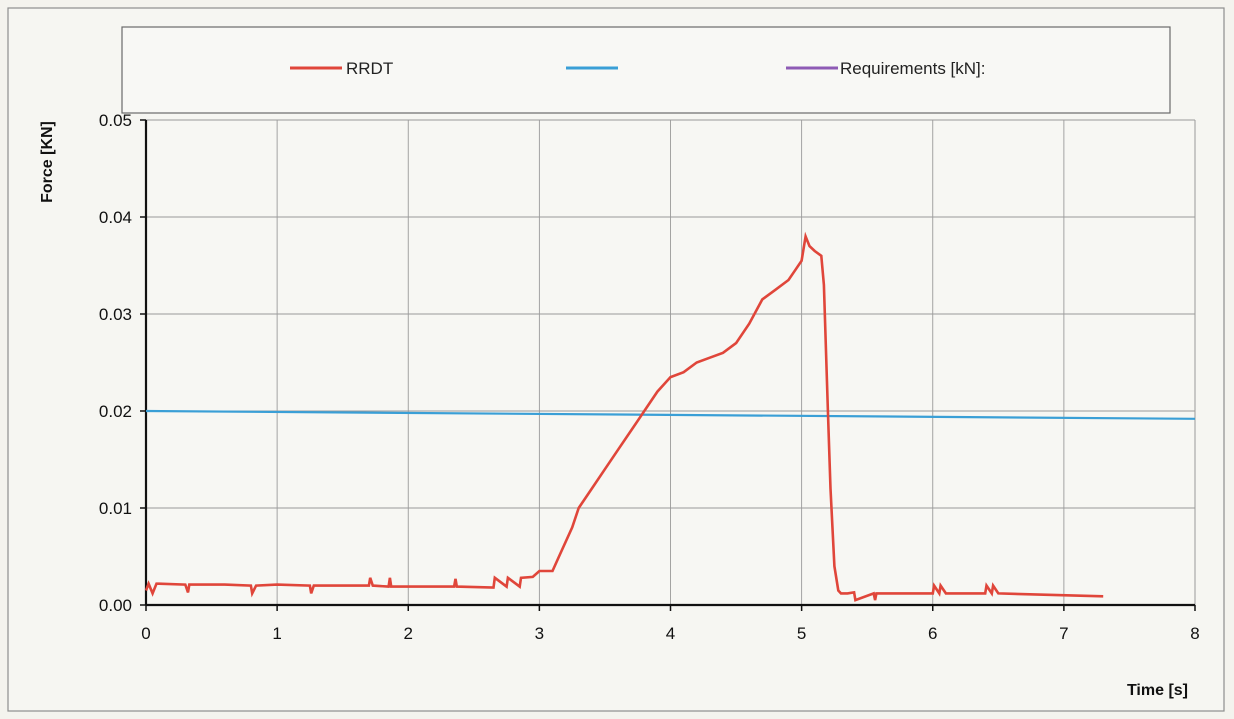  Describe the element at coordinates (115, 120) in the screenshot. I see `y-tick-label-5: 0.05` at that location.